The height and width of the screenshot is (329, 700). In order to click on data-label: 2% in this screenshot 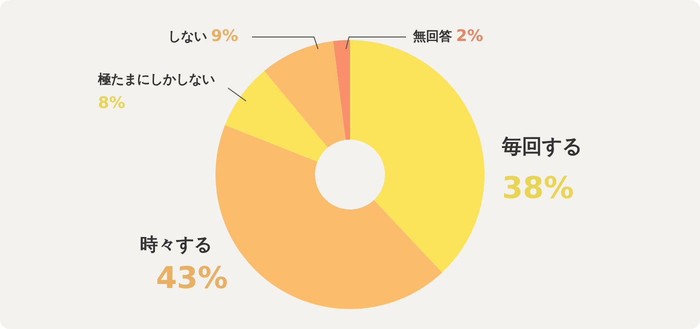, I will do `click(470, 36)`.